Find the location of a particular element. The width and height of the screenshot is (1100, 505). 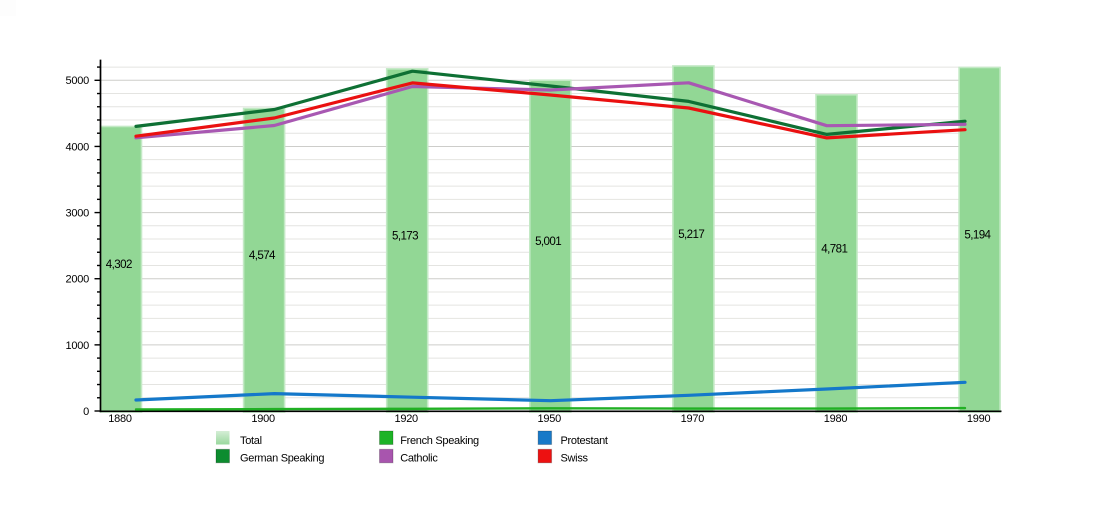

svg-text: 1980 is located at coordinates (836, 419).